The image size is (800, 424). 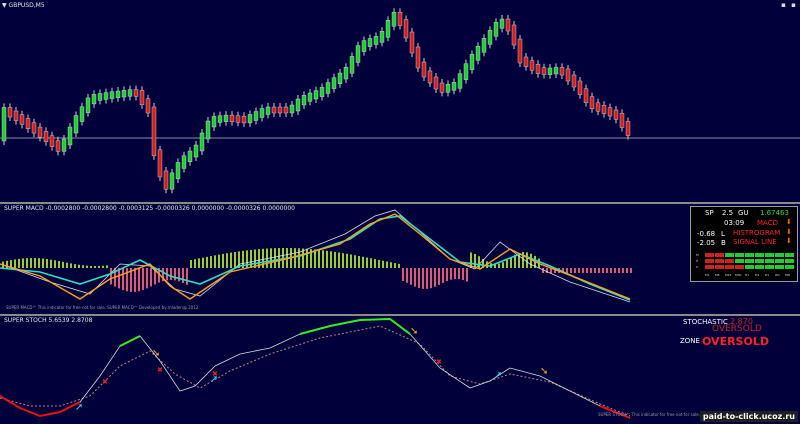 I want to click on zone-label: ZONE, so click(x=690, y=341).